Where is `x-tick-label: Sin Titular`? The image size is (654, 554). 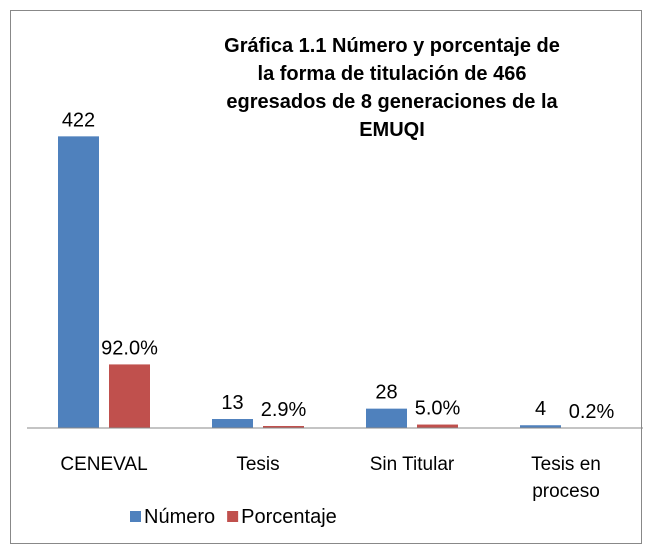 x-tick-label: Sin Titular is located at coordinates (412, 464).